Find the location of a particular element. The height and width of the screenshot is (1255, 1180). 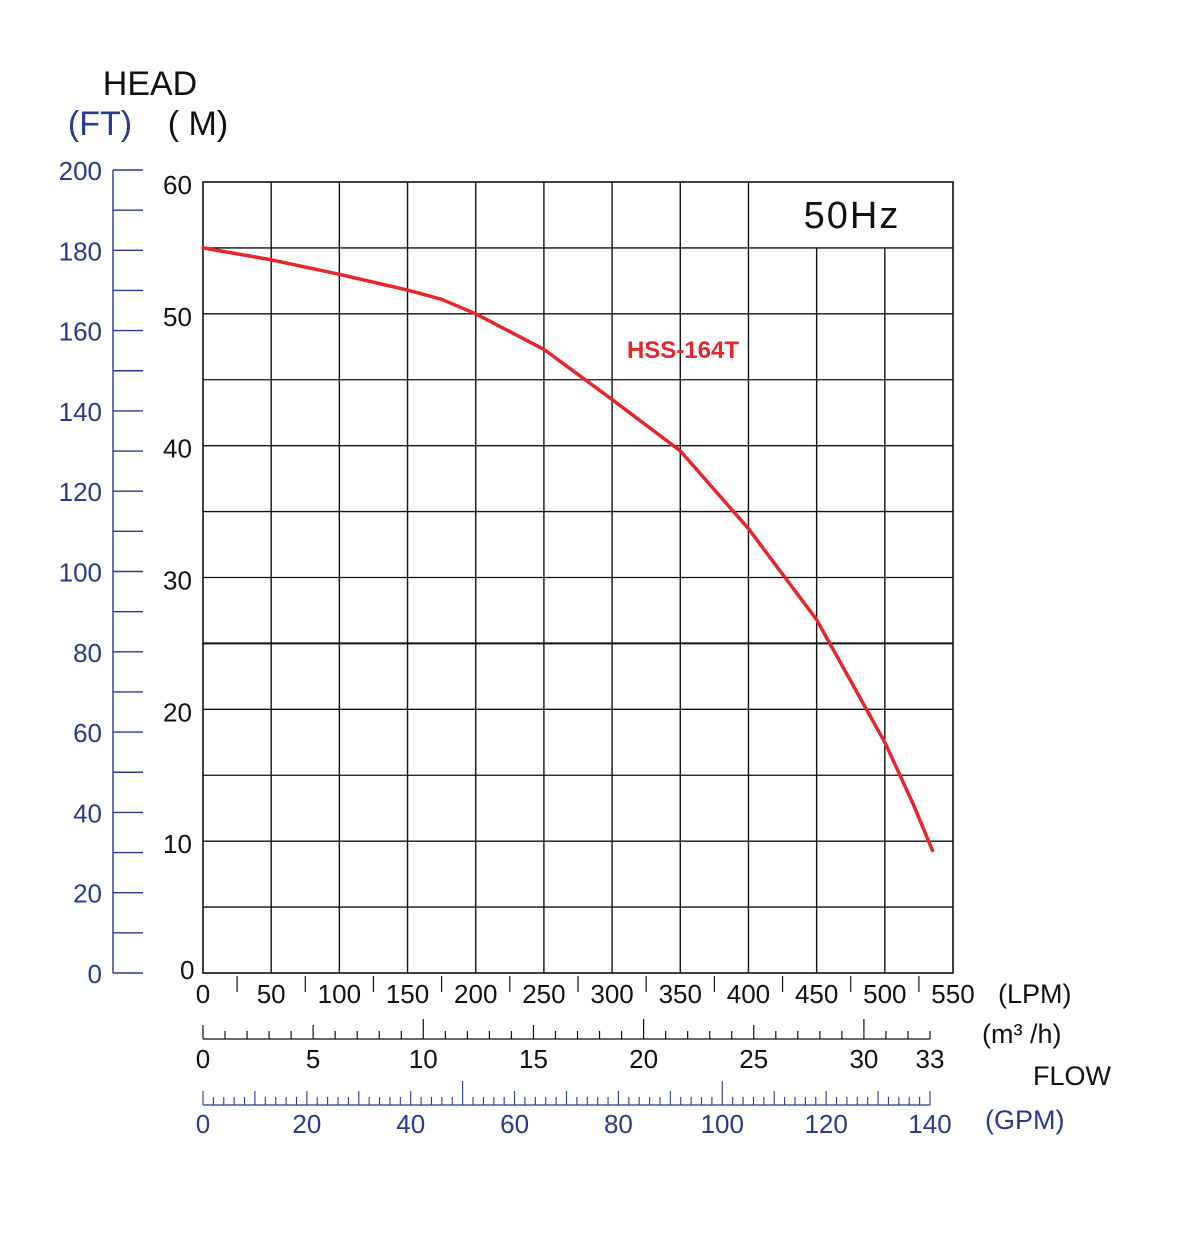

x-tick-label-lpm: 200 is located at coordinates (475, 994).